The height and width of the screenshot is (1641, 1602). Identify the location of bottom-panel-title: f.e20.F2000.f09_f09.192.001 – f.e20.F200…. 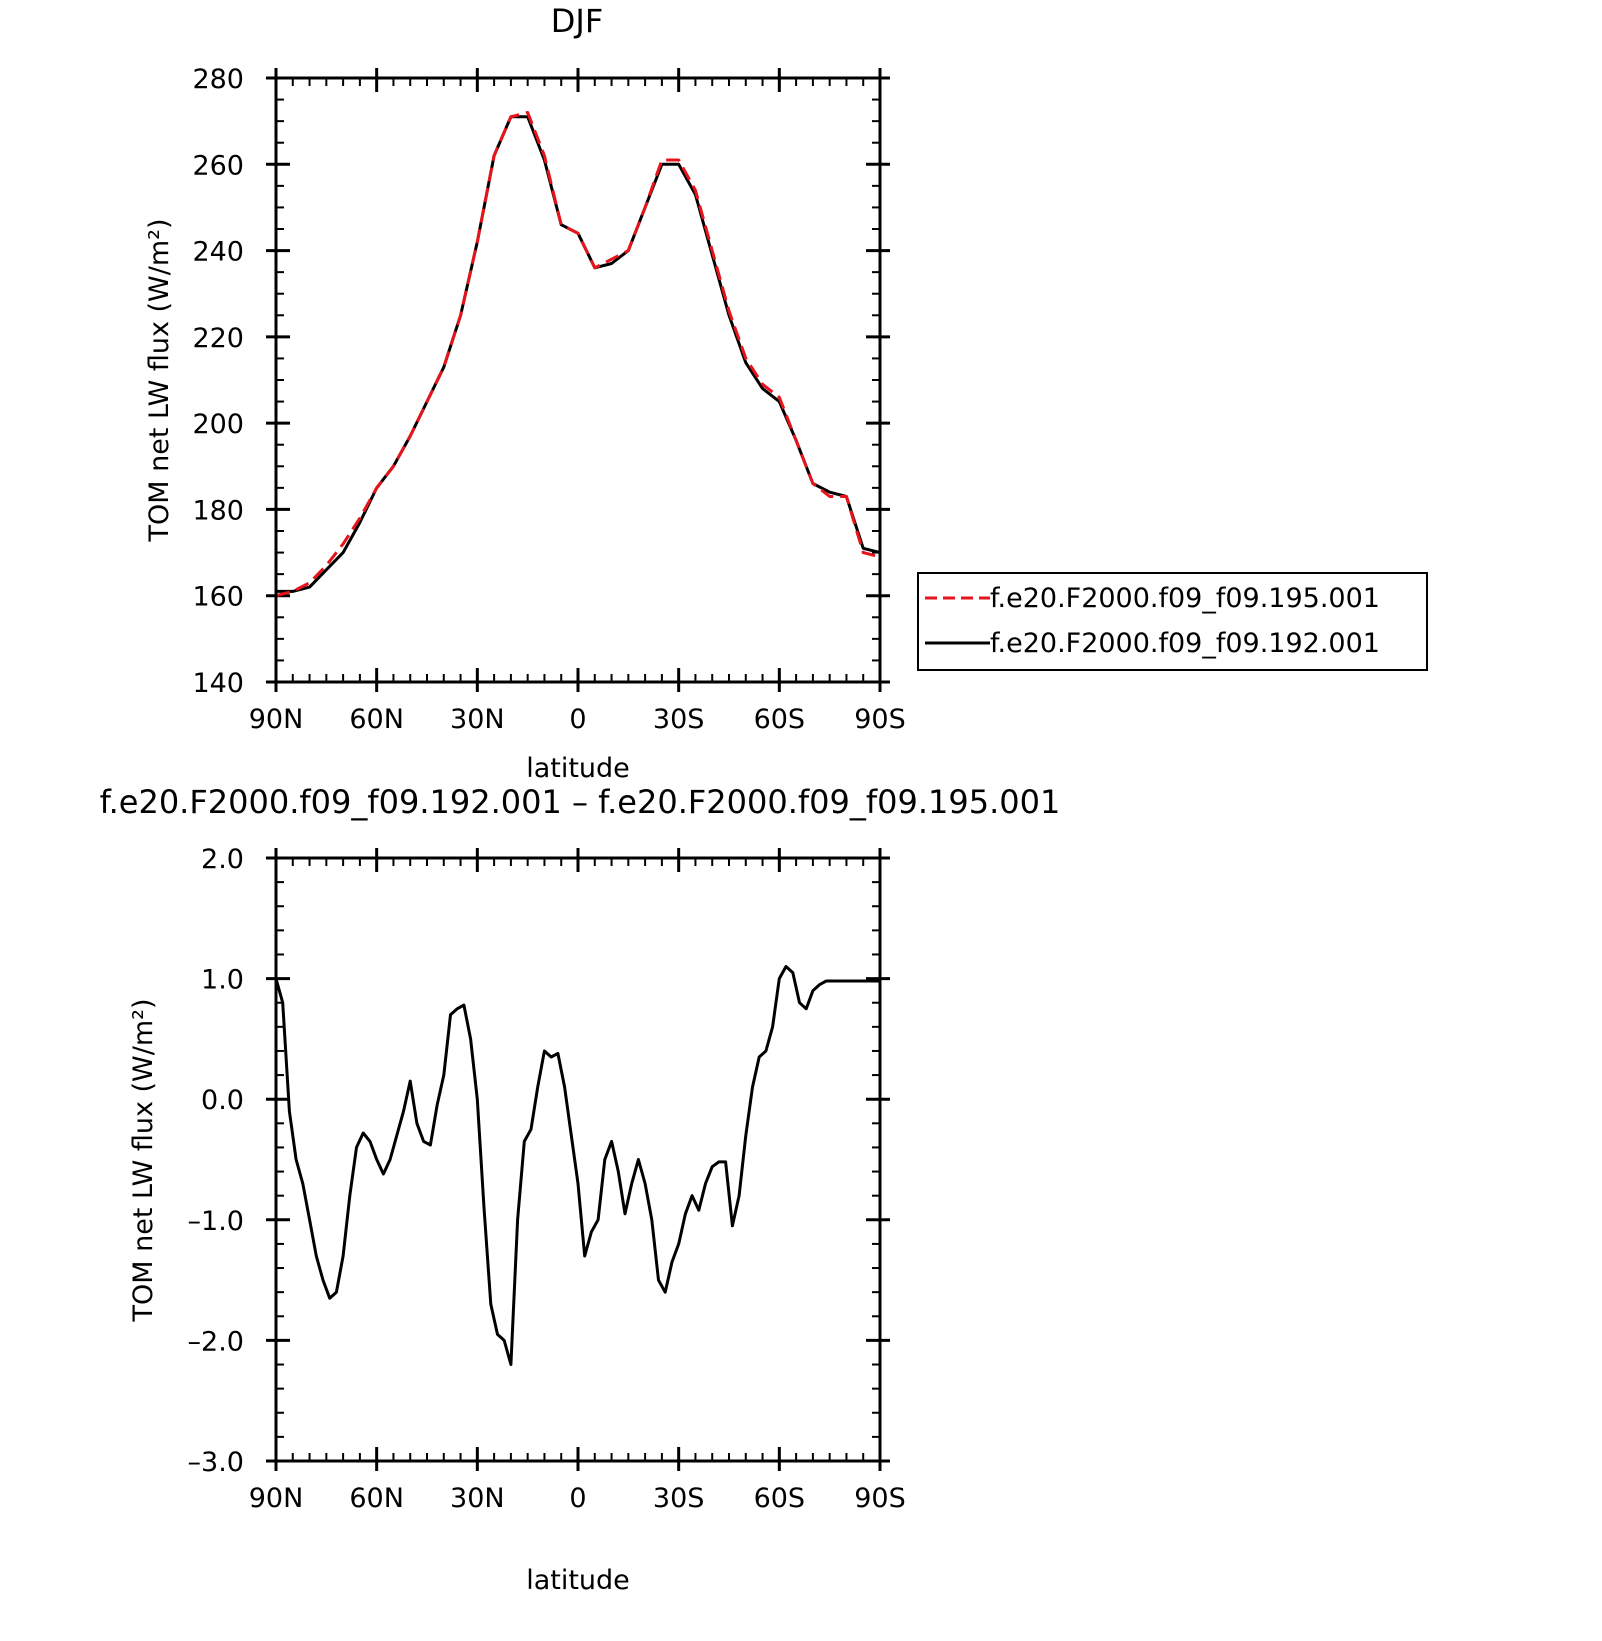
(580, 802).